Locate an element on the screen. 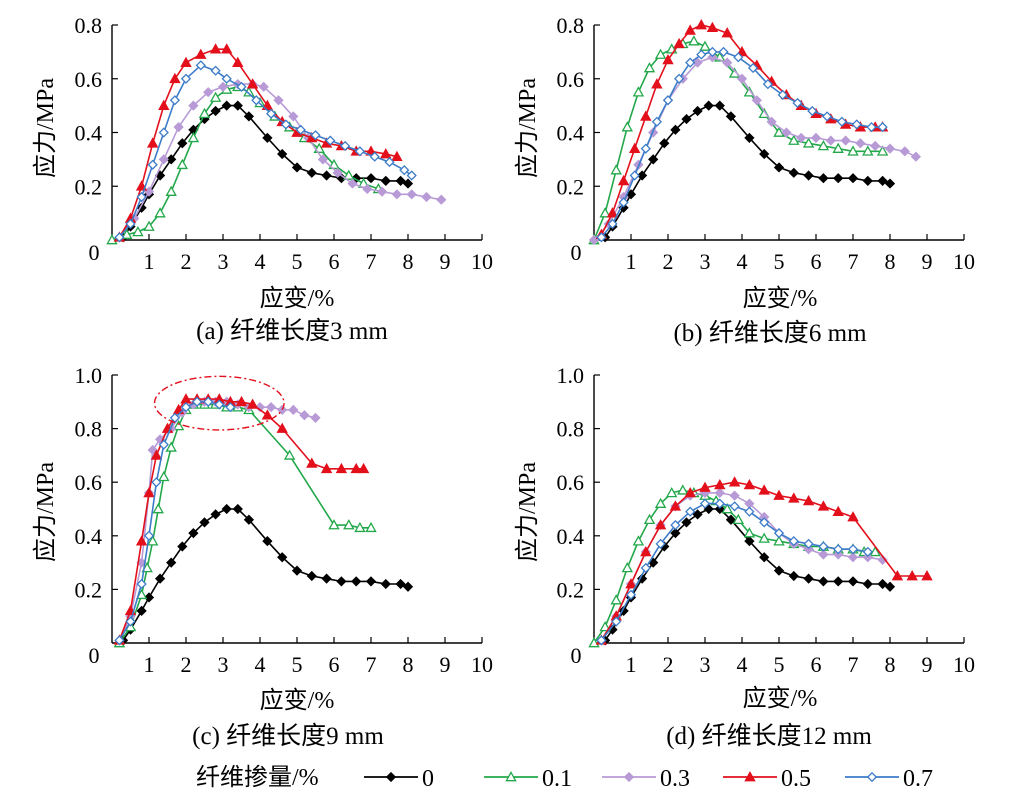  legend-entry-0.7: 0.7 is located at coordinates (889, 779).